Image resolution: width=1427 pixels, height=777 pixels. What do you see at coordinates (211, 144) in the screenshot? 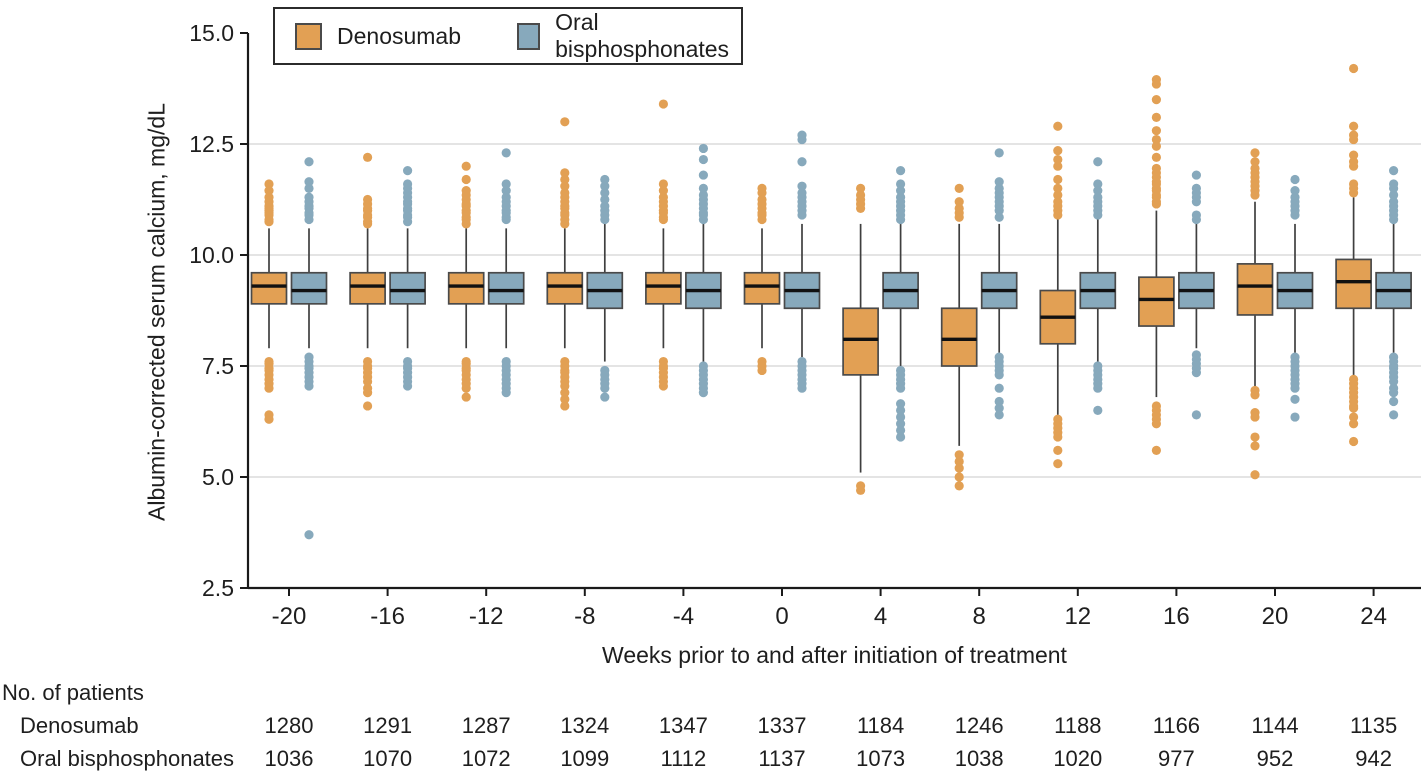
I see `y-tick-label-12.5: 12.5` at bounding box center [211, 144].